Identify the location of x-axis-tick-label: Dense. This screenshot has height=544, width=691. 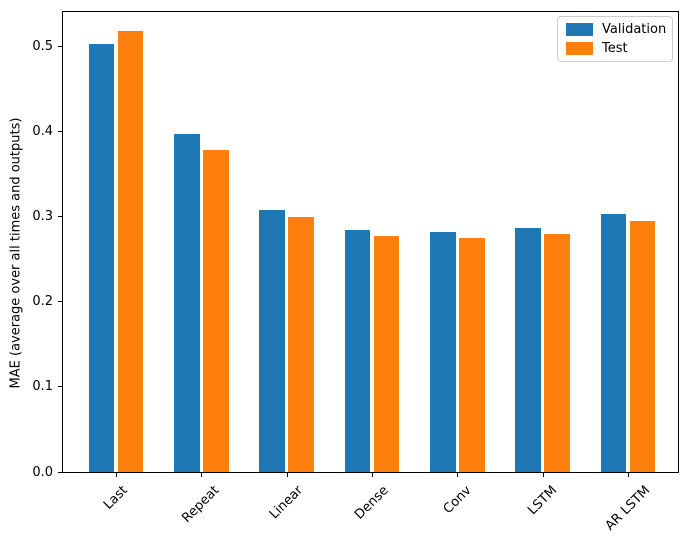
(372, 503).